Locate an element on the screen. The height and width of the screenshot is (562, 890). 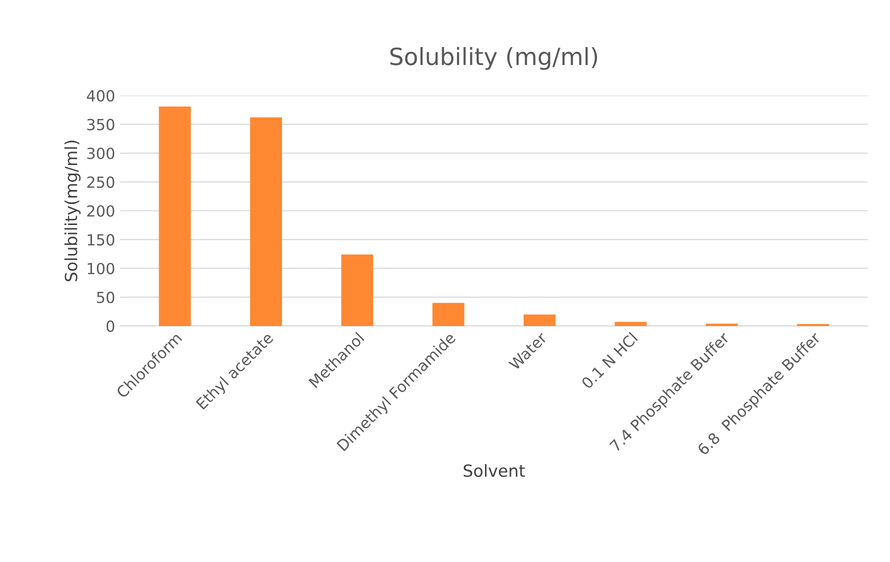
y-tick-label: 300 is located at coordinates (100, 154).